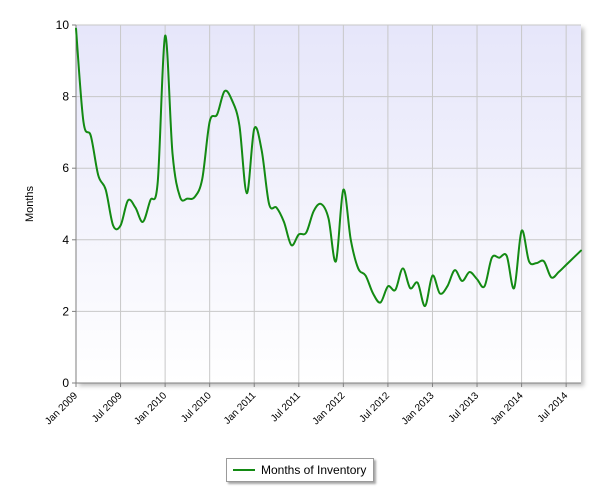 The image size is (600, 500). Describe the element at coordinates (196, 407) in the screenshot. I see `x-tick-label: Jul 2010` at that location.